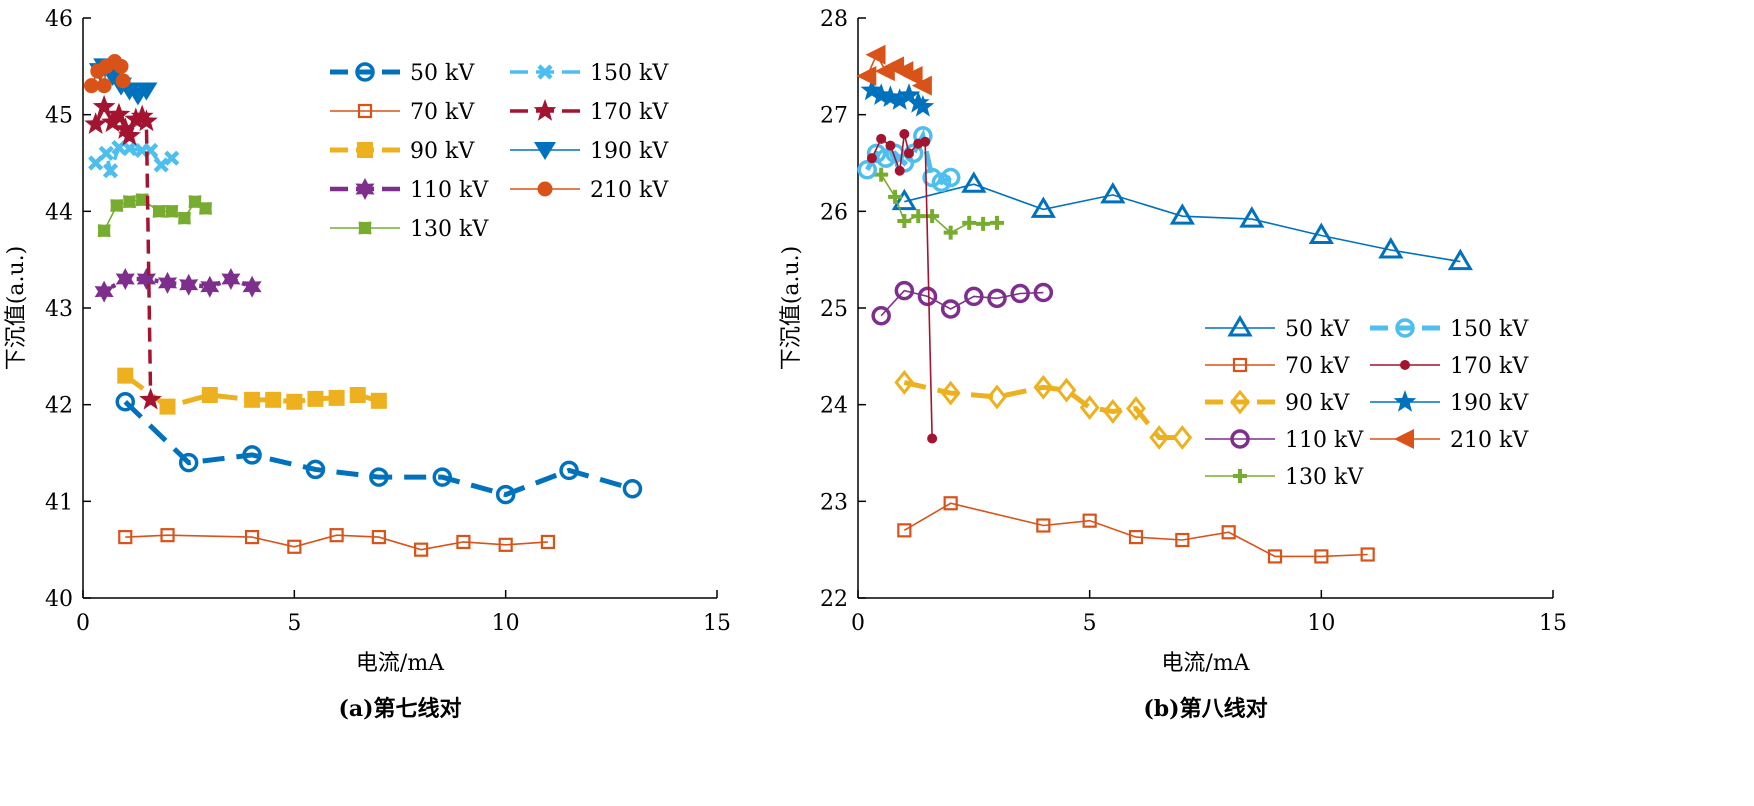  I want to click on y-tick-label: 24, so click(834, 406).